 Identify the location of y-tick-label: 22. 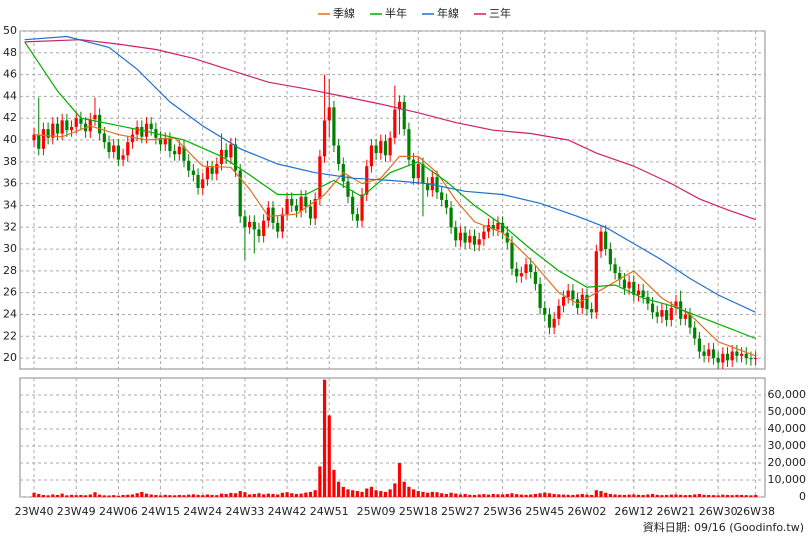
(10, 335).